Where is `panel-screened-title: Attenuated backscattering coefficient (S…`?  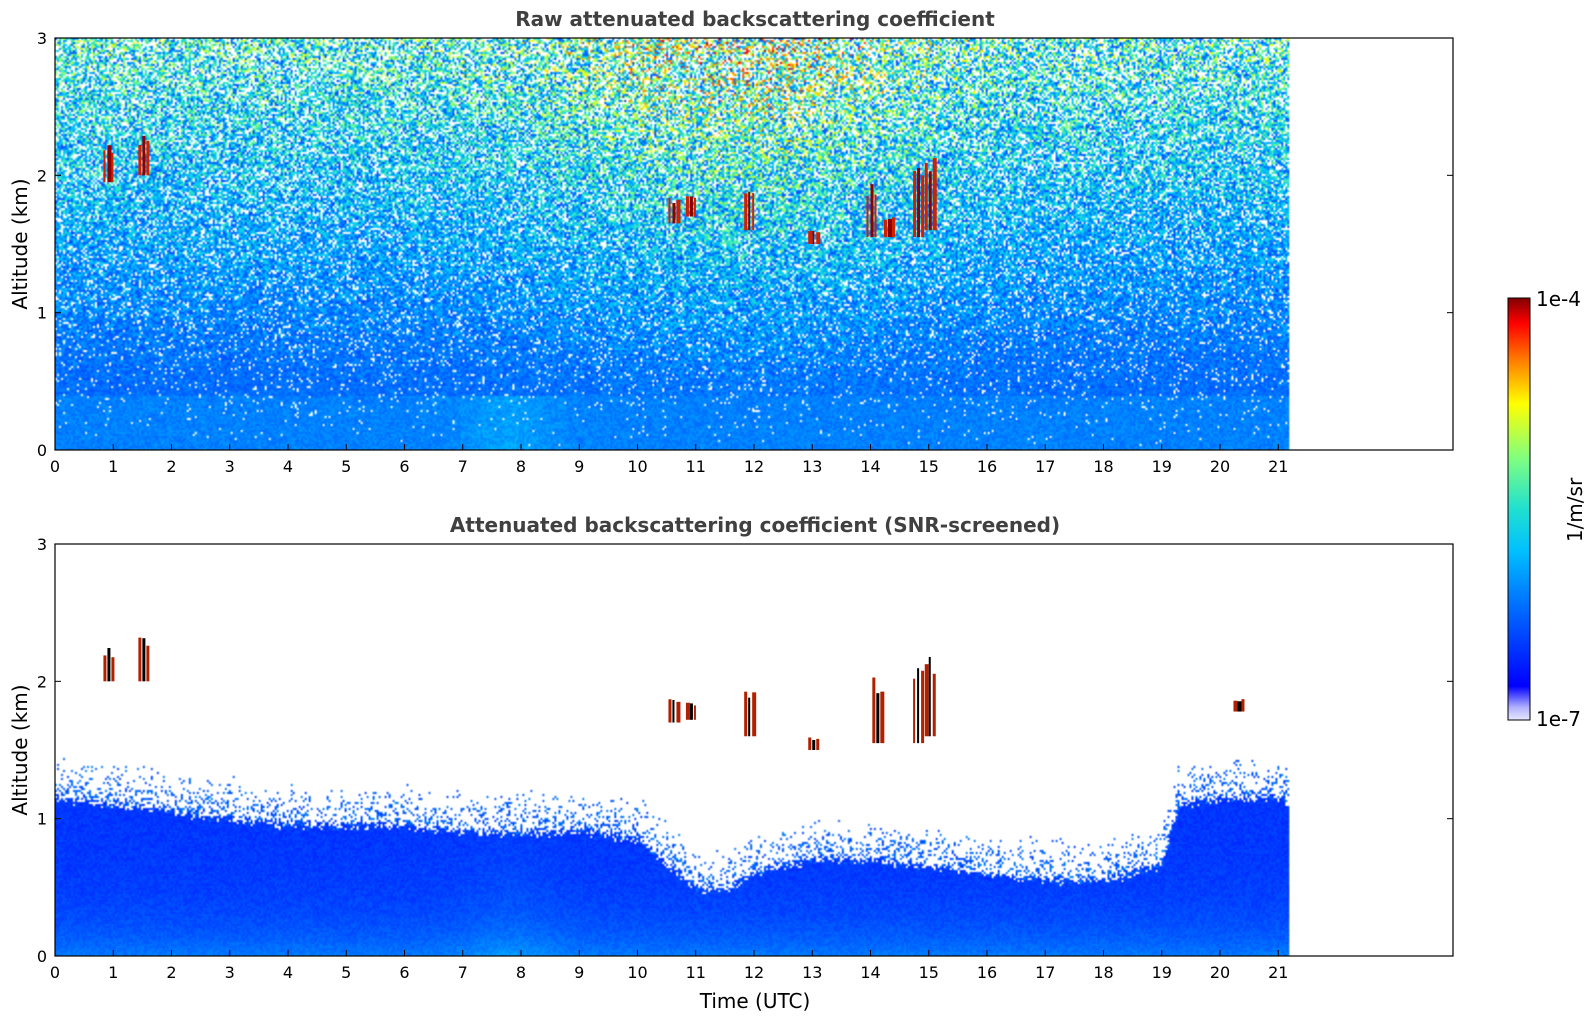
panel-screened-title: Attenuated backscattering coefficient (S… is located at coordinates (755, 525).